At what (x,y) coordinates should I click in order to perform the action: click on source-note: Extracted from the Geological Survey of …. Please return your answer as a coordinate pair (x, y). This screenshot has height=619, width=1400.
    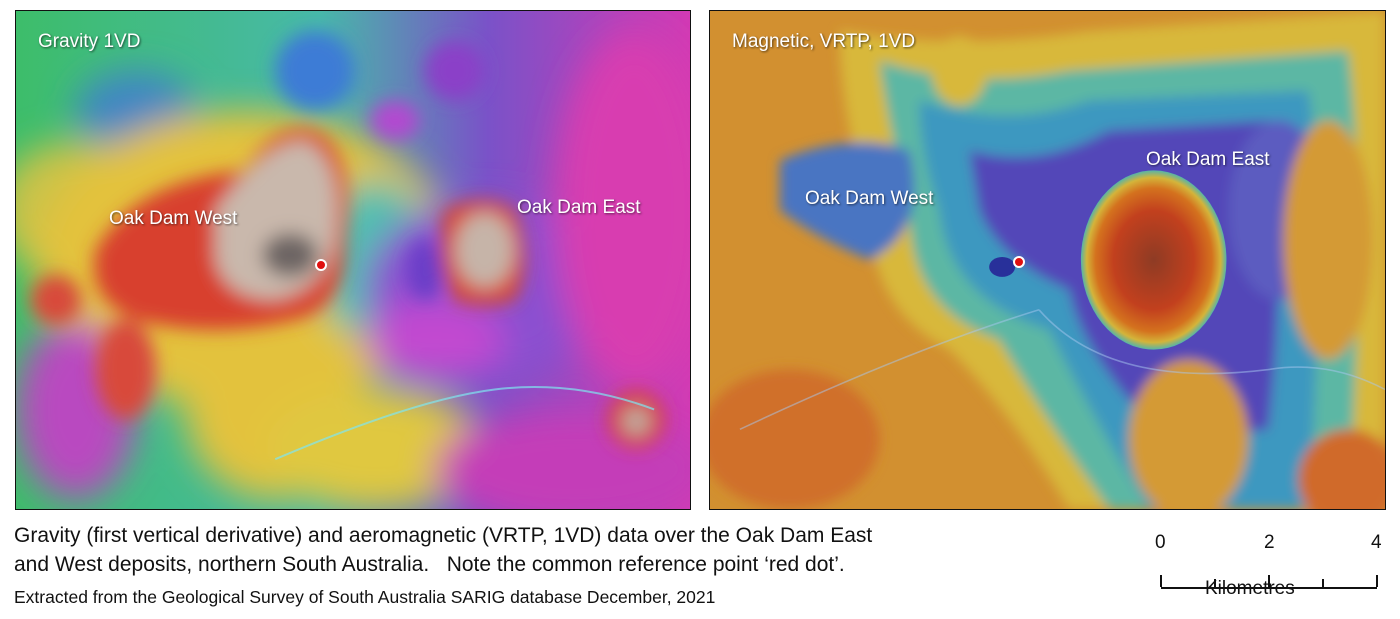
    Looking at the image, I should click on (365, 597).